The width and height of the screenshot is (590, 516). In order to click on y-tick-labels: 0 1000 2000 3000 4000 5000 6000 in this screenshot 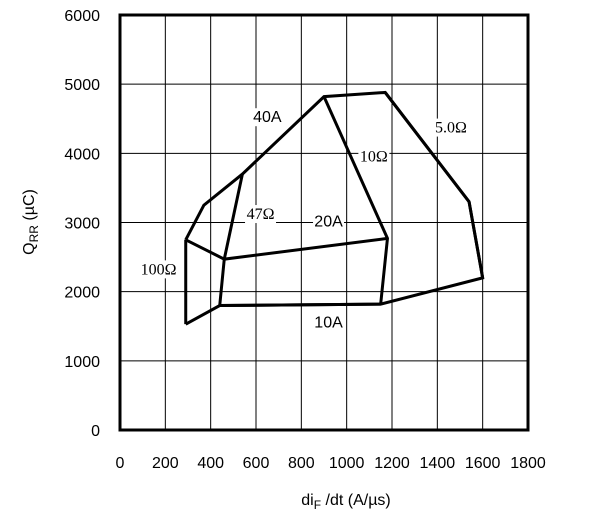, I will do `click(82, 224)`.